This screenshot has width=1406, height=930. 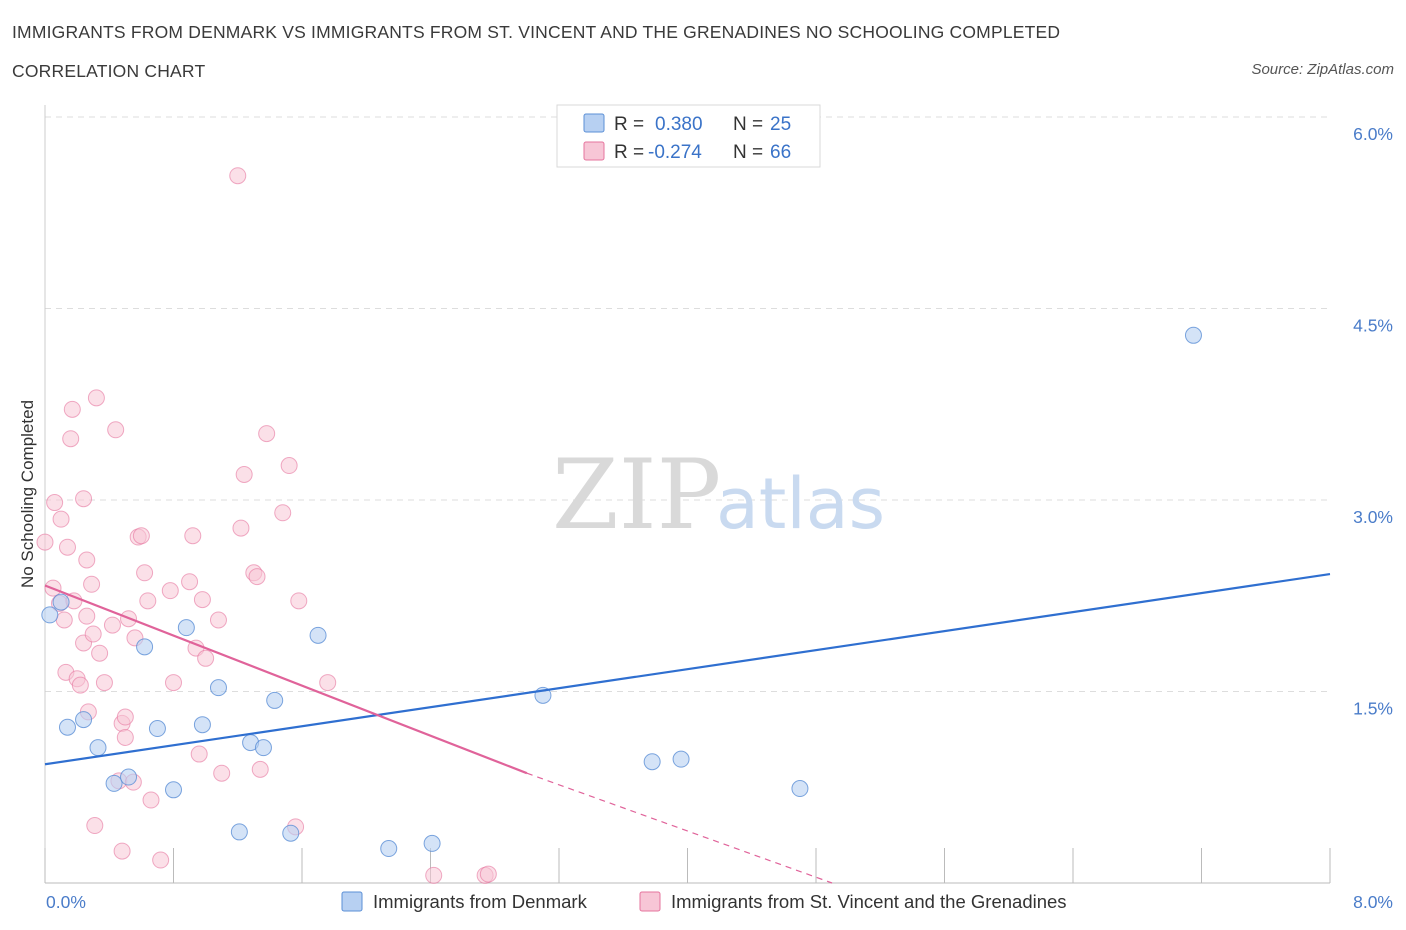 What do you see at coordinates (650, 901) in the screenshot?
I see `bottom-legend-swatch-st-vincent` at bounding box center [650, 901].